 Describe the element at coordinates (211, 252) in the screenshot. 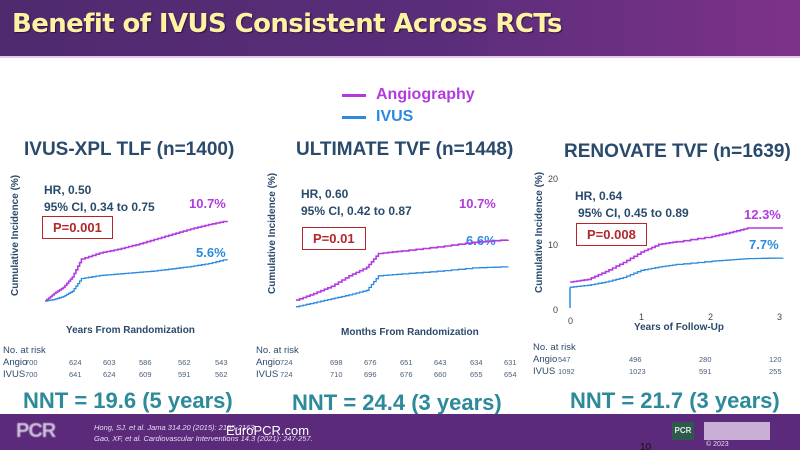

I see `end-label-ivus: 5.6%` at that location.